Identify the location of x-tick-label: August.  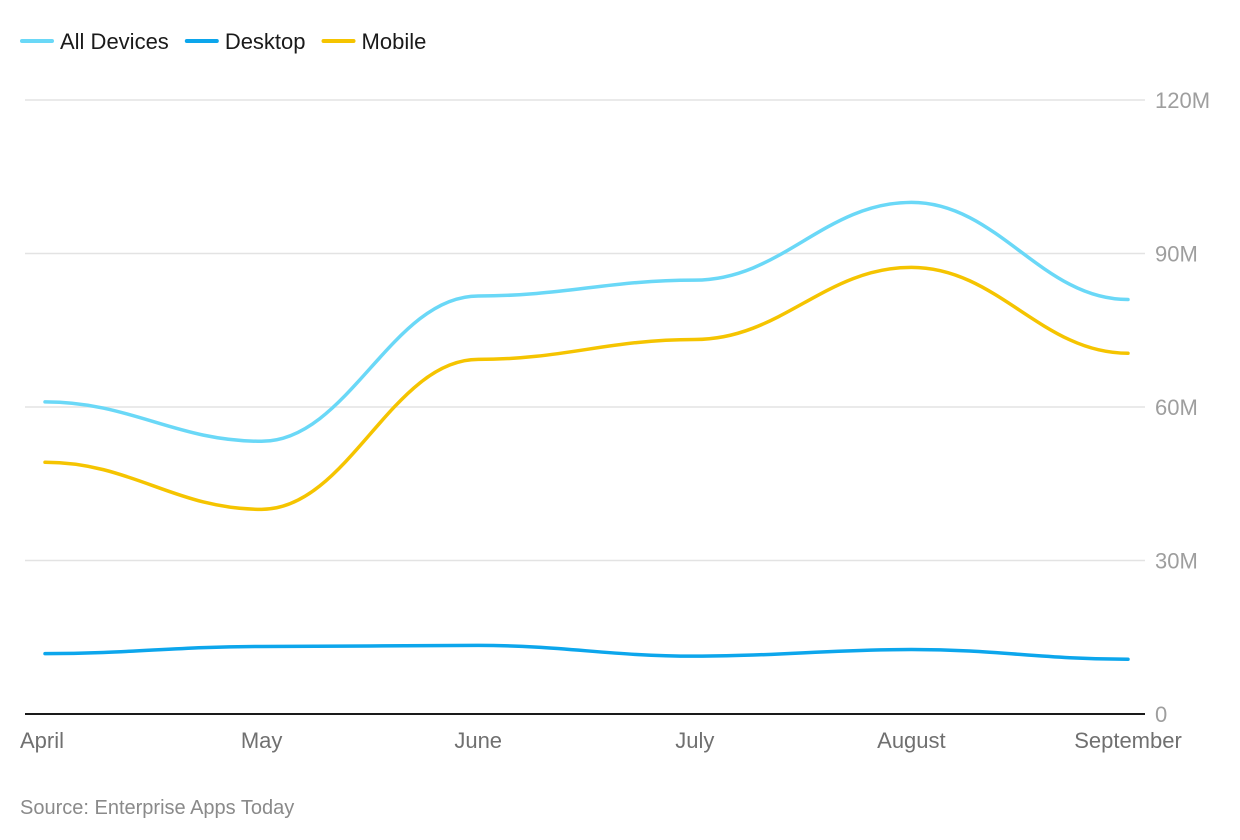
(911, 740).